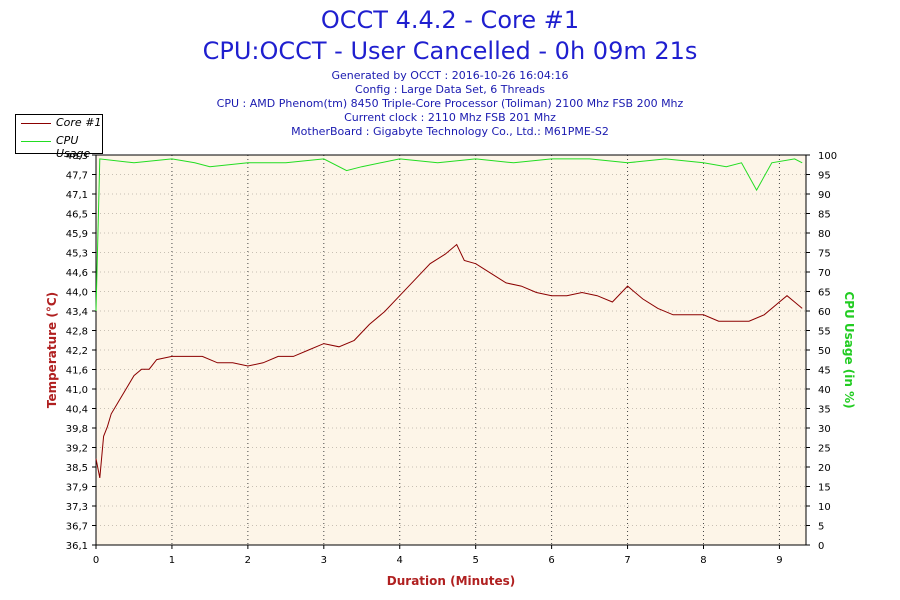 This screenshot has height=600, width=900. What do you see at coordinates (77, 449) in the screenshot?
I see `y-tick-label: 39,2` at bounding box center [77, 449].